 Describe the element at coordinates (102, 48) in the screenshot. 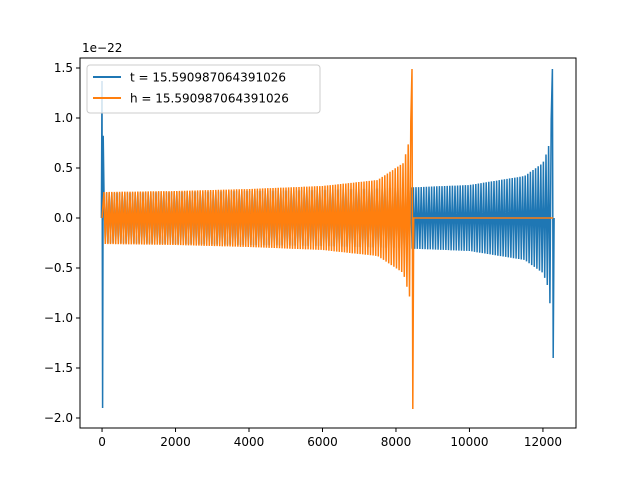

I see `y-scale-label: 1e−22` at that location.